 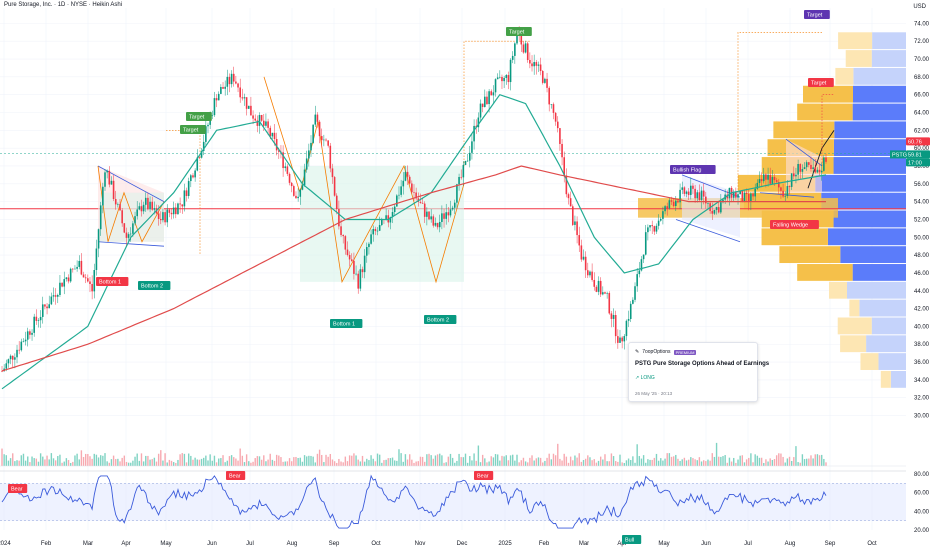 I want to click on price-tick-label: 68.00, so click(x=922, y=78).